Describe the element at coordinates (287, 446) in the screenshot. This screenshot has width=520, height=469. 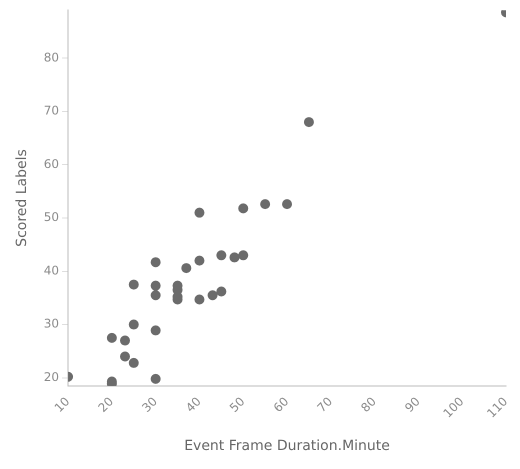
I see `x-axis-title: Event Frame Duration.Minute` at that location.